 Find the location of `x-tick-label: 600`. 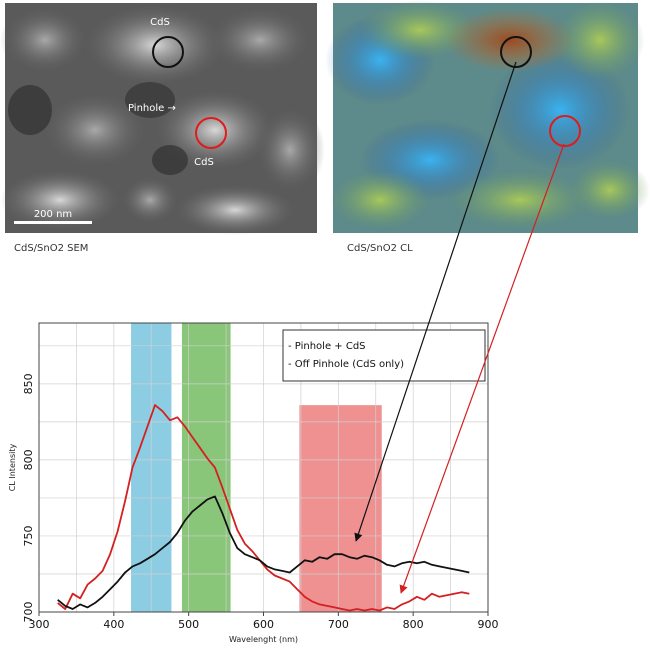

x-tick-label: 600 is located at coordinates (263, 624).